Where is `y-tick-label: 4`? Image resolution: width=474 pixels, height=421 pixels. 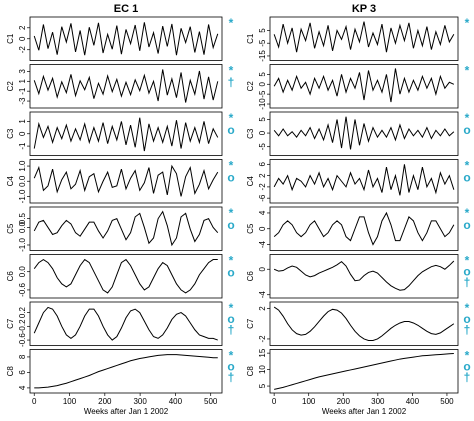 y-tick-label: 4 is located at coordinates (262, 212).